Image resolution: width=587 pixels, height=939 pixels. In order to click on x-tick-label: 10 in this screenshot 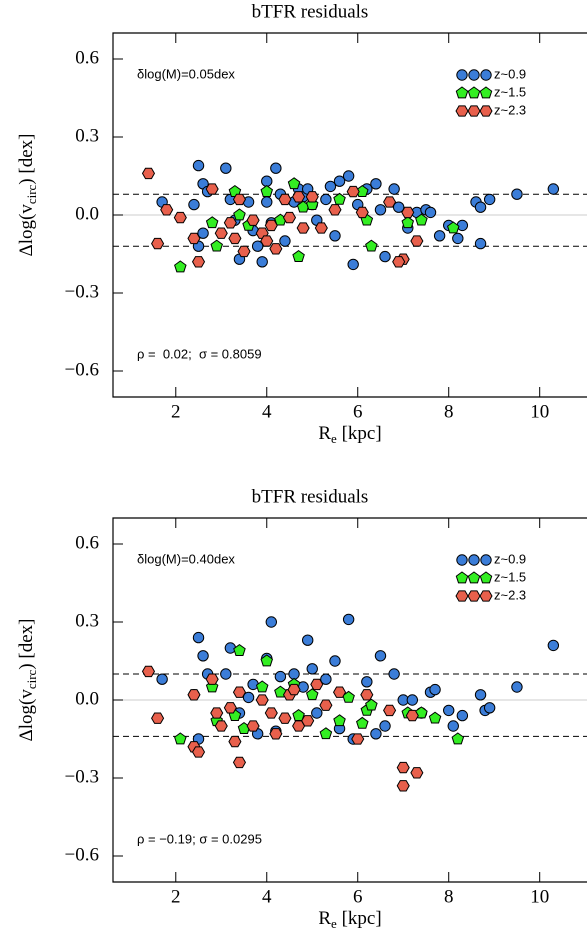, I will do `click(539, 896)`.